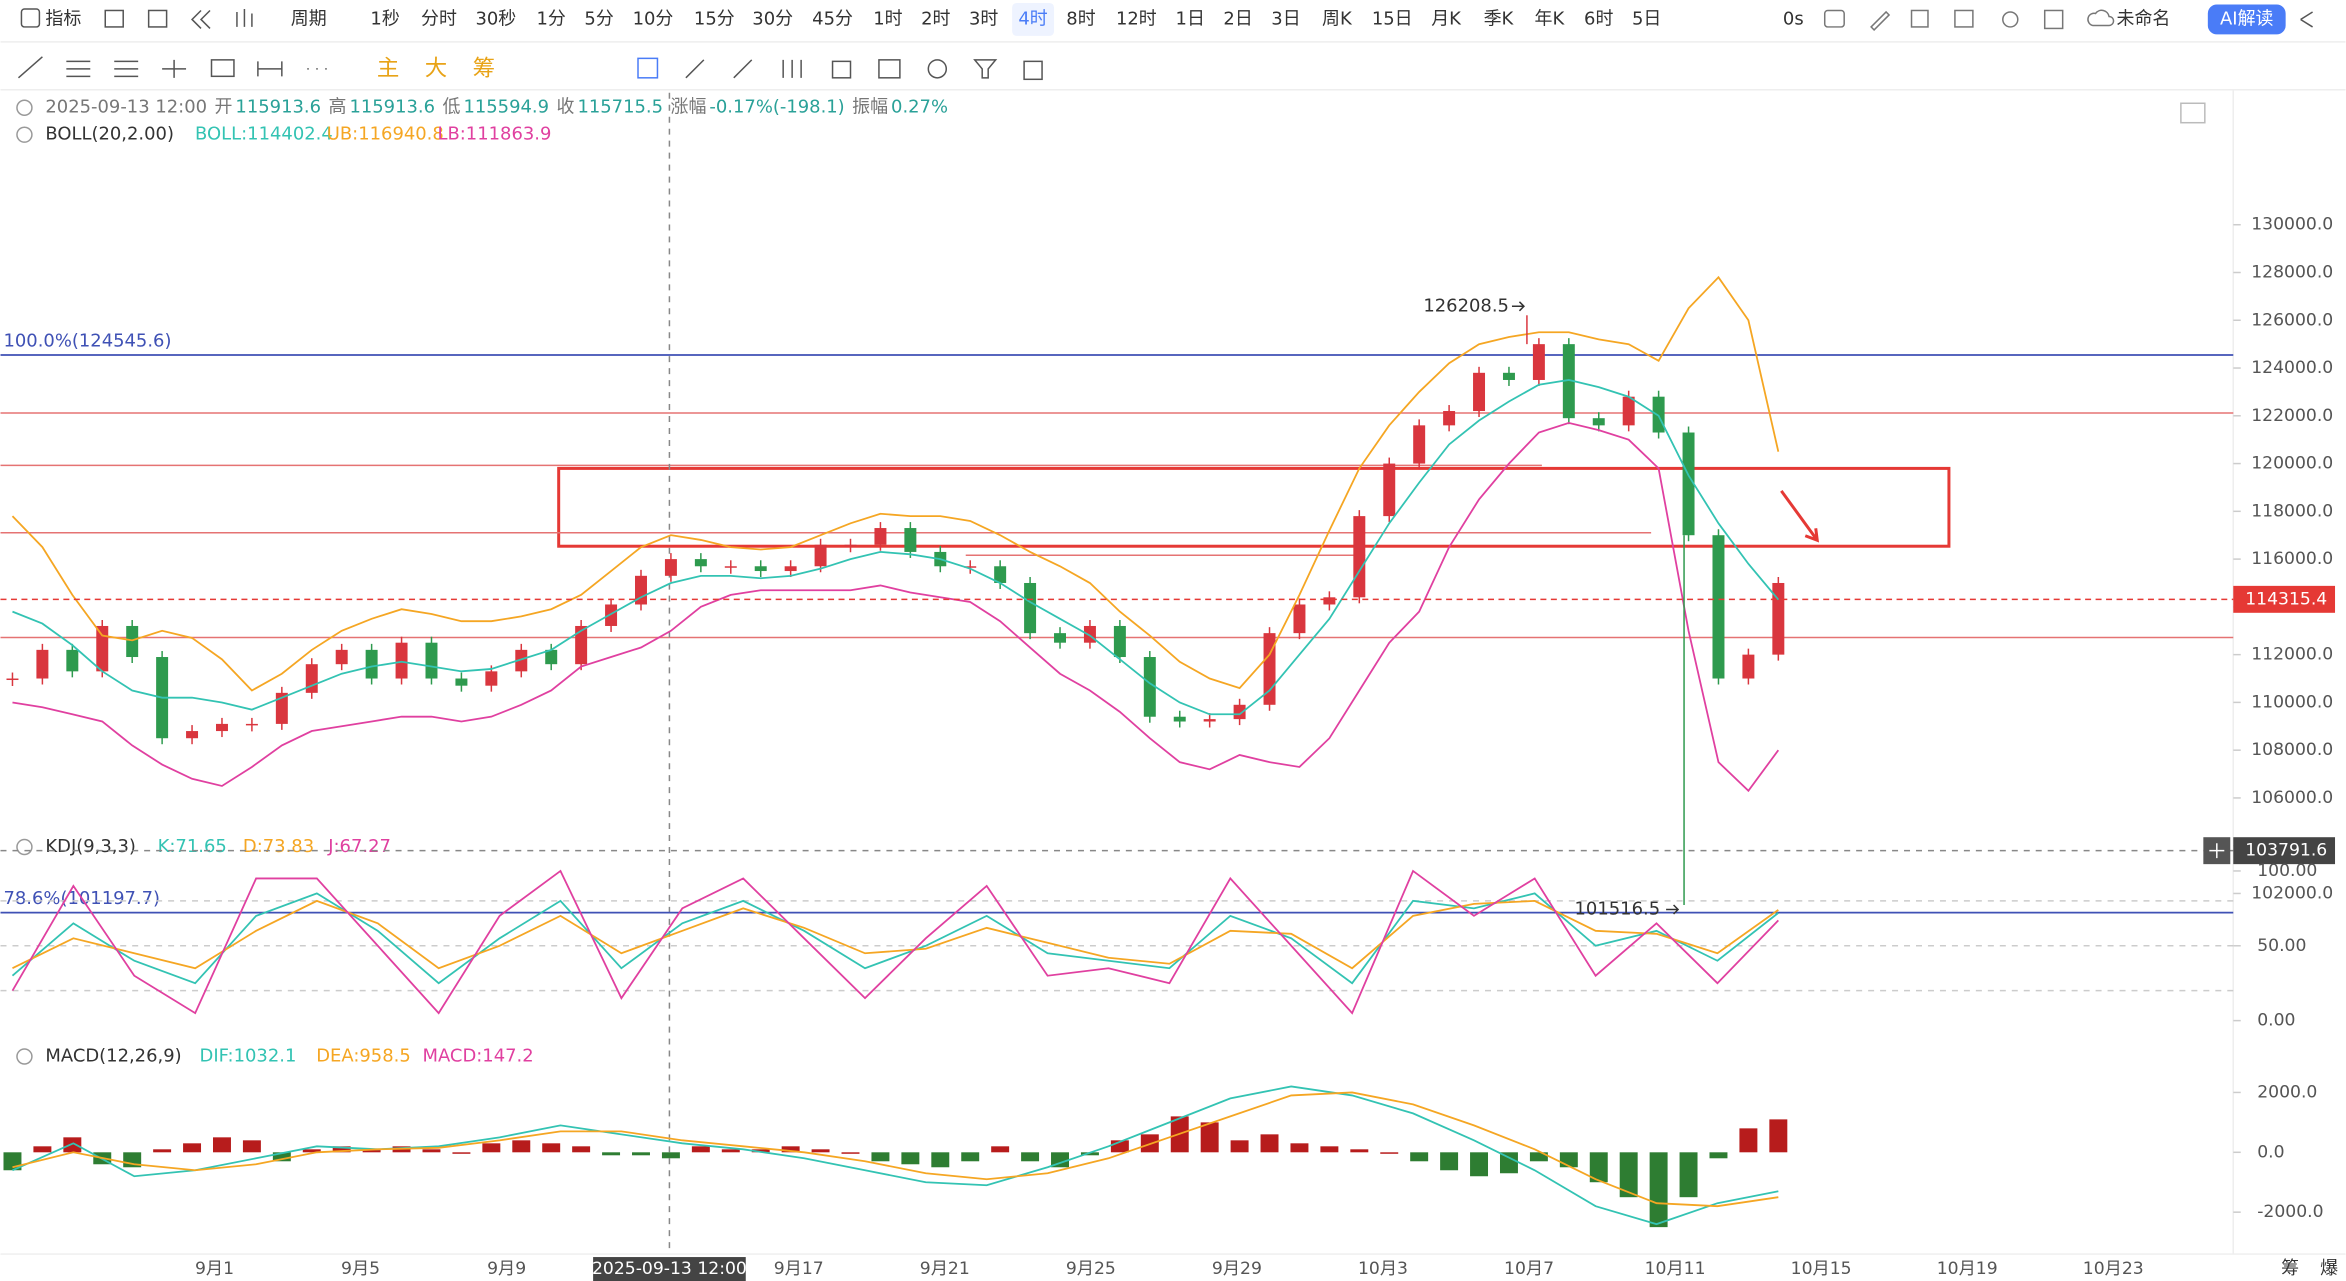 This screenshot has height=1281, width=2346. What do you see at coordinates (2292, 702) in the screenshot?
I see `y-tick-label: 110000.0` at bounding box center [2292, 702].